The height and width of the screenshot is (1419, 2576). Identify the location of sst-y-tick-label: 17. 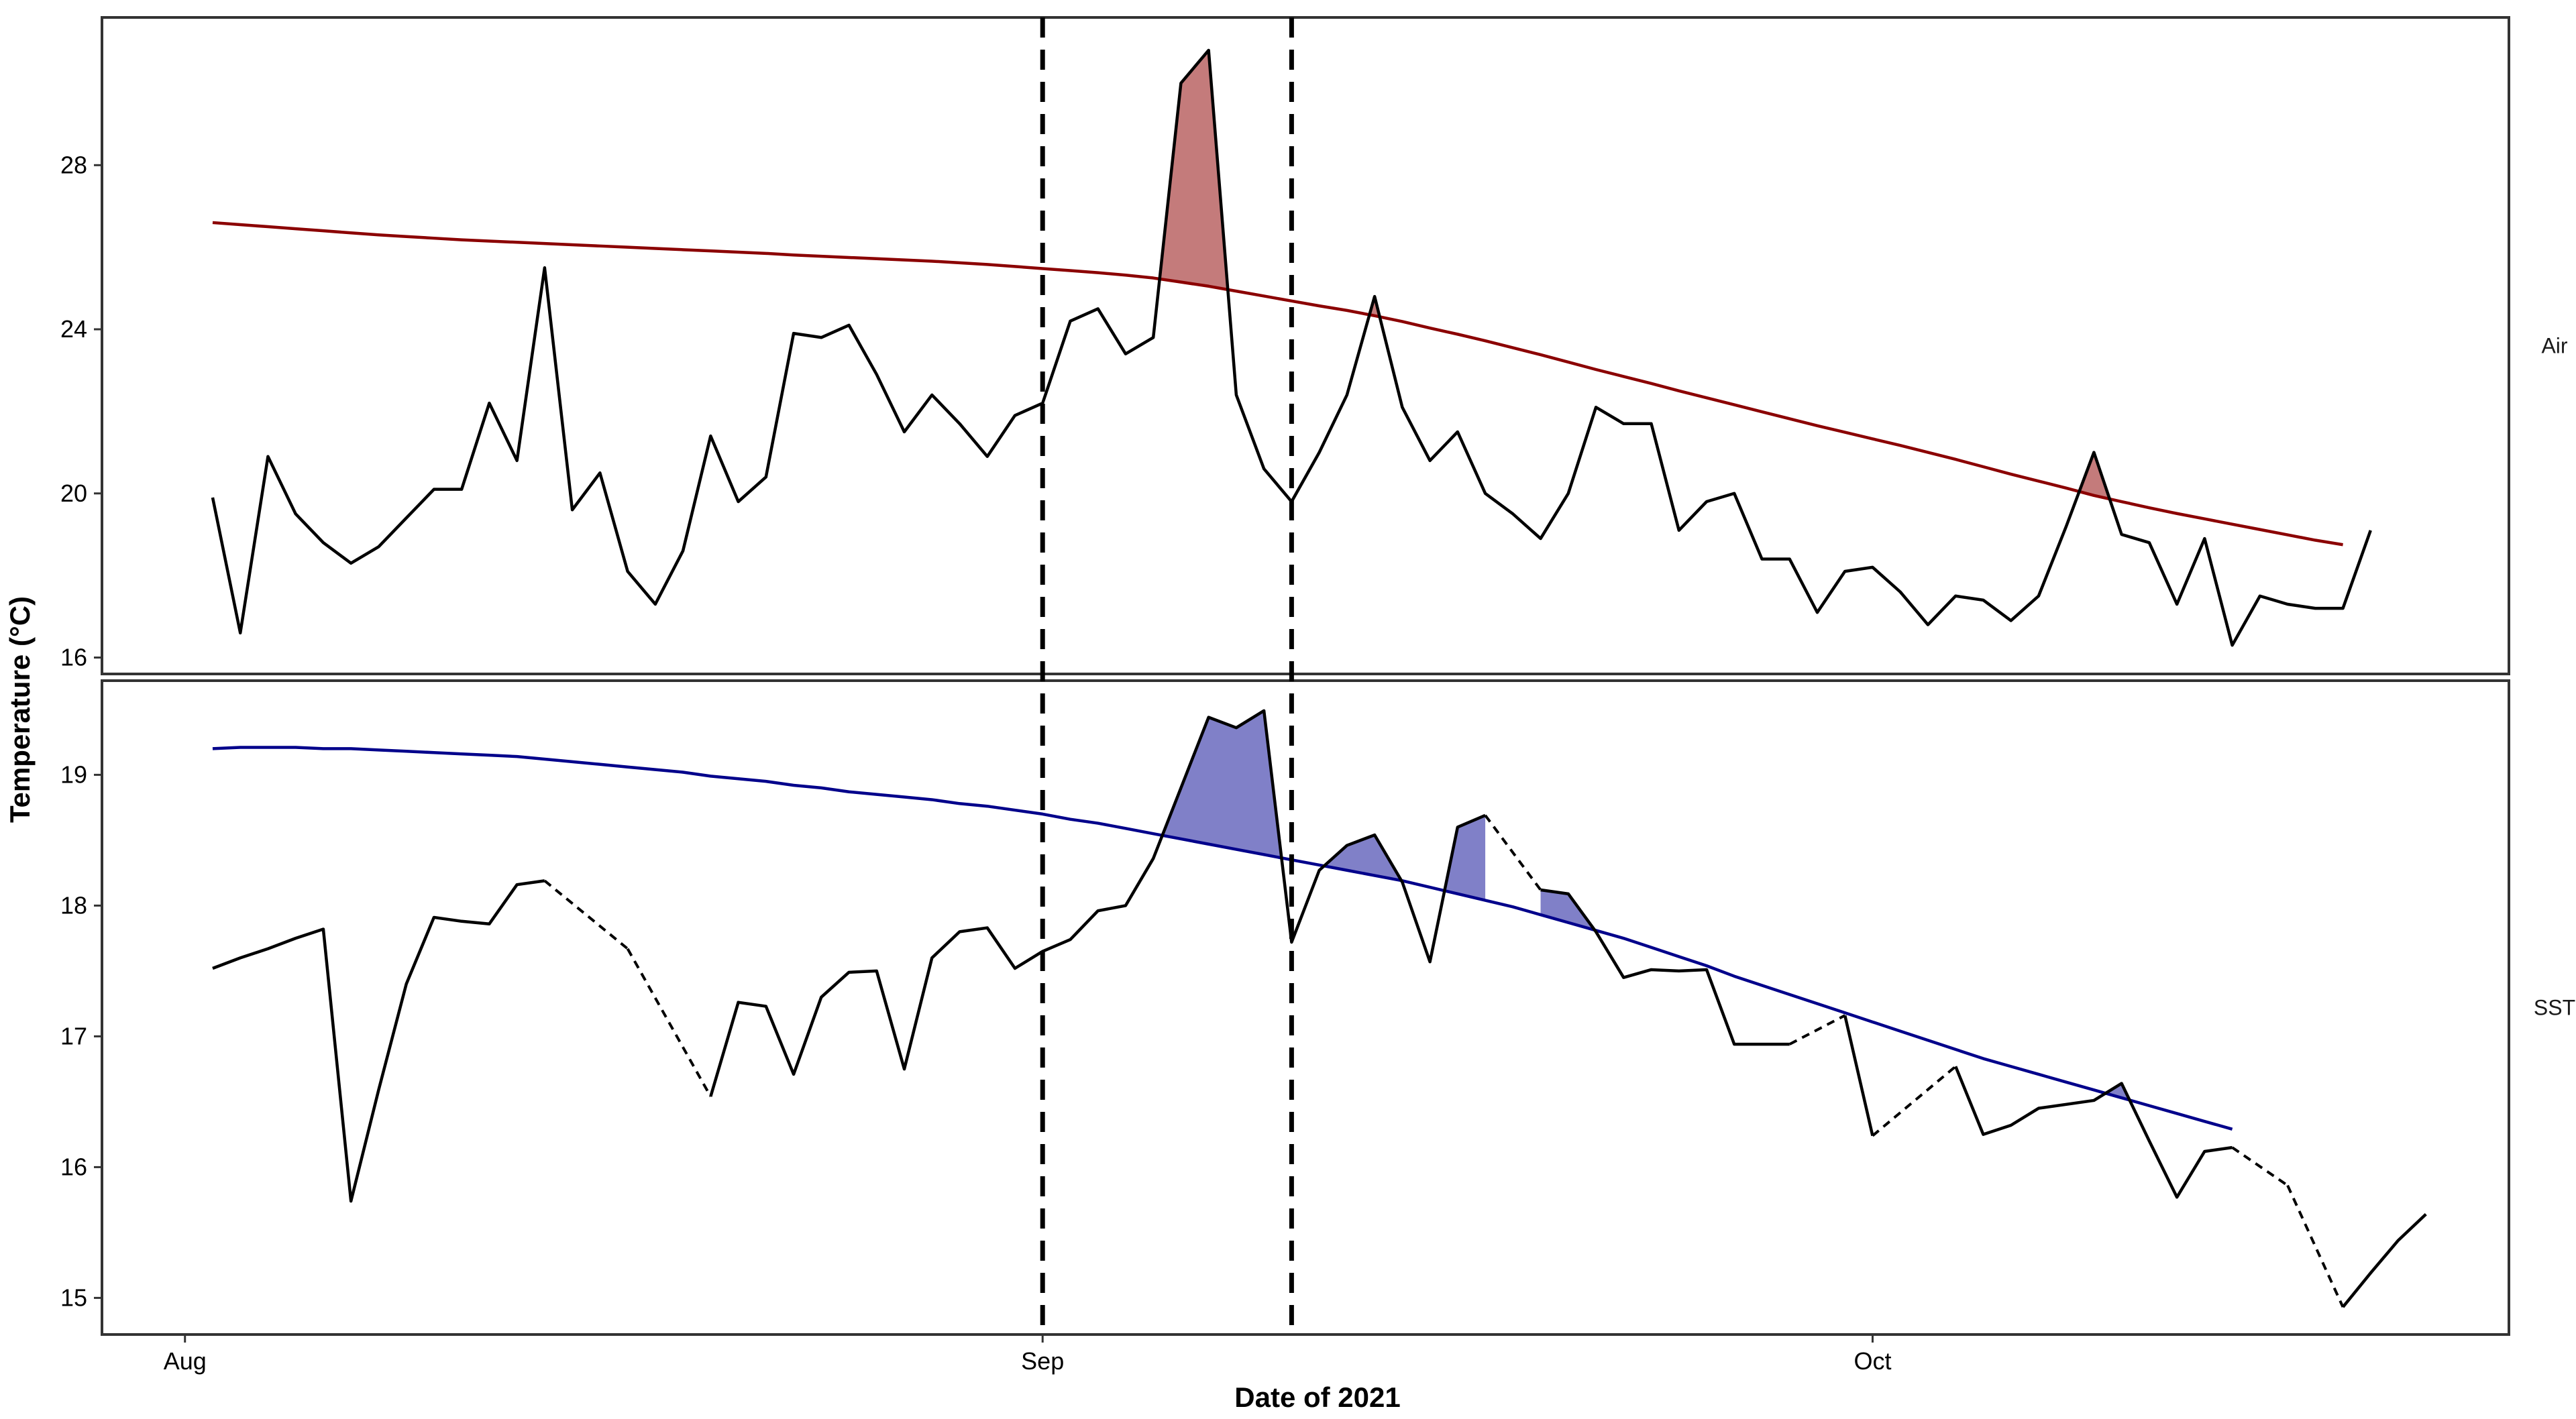
(73, 1035).